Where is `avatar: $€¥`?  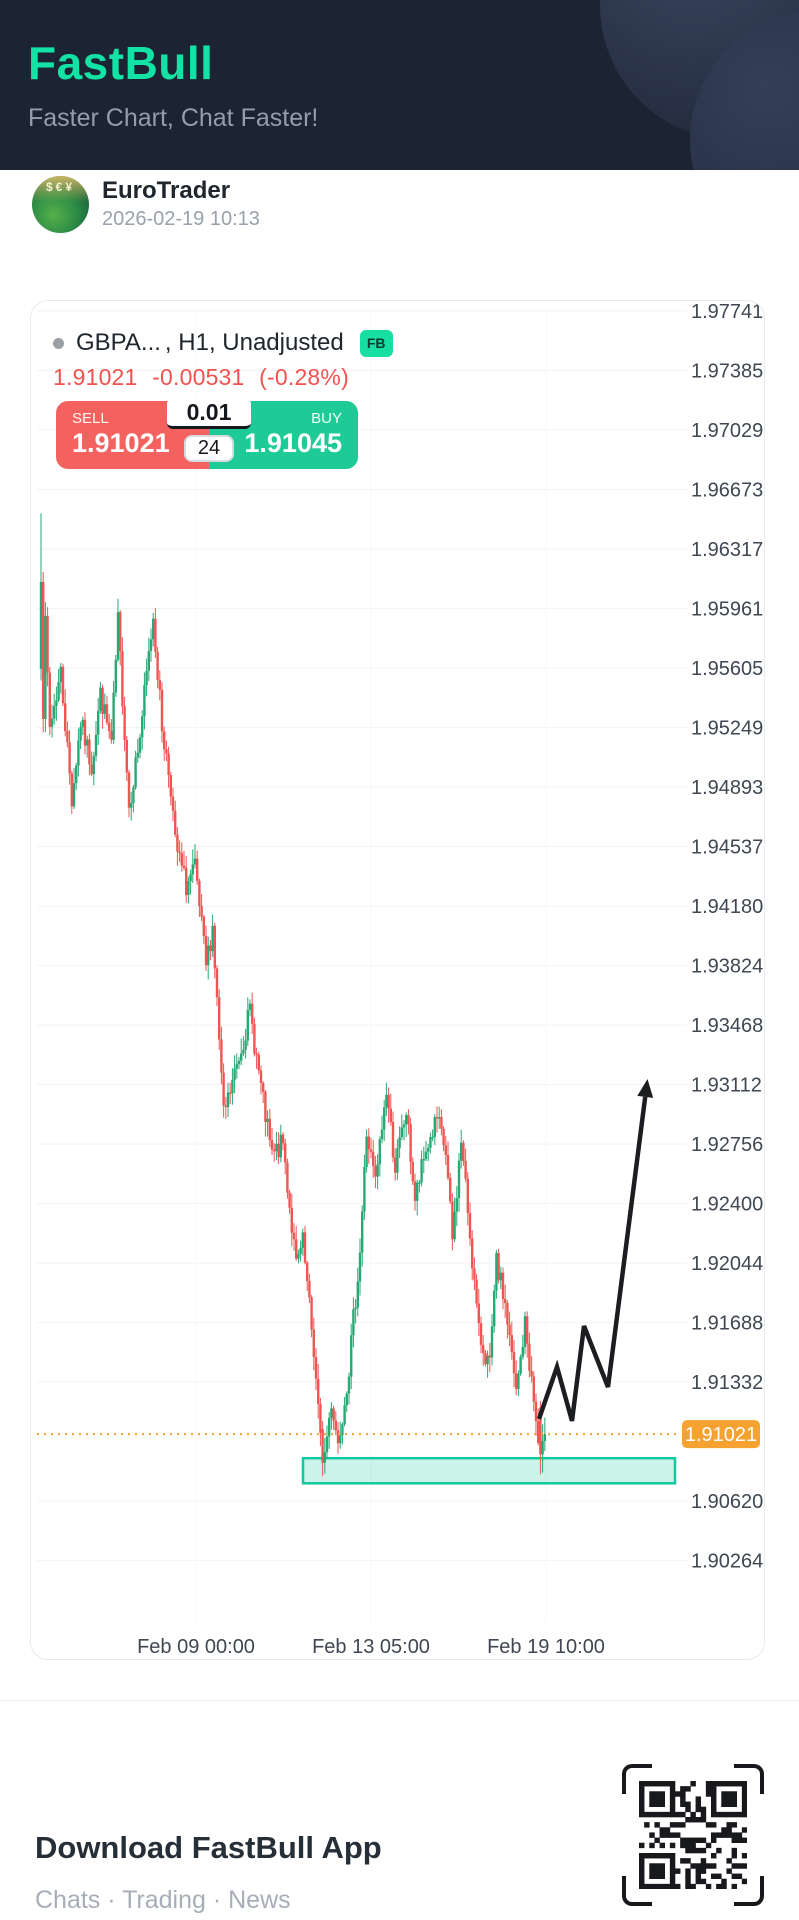 avatar: $€¥ is located at coordinates (60, 204).